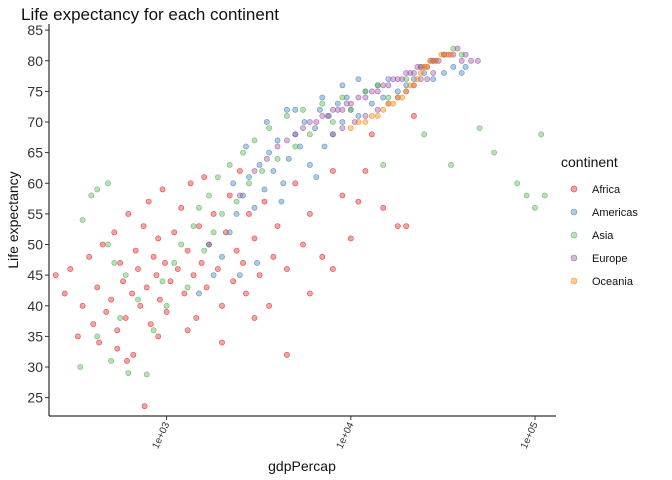 This screenshot has width=672, height=480. What do you see at coordinates (35, 336) in the screenshot?
I see `y-tick-label-35: 35` at bounding box center [35, 336].